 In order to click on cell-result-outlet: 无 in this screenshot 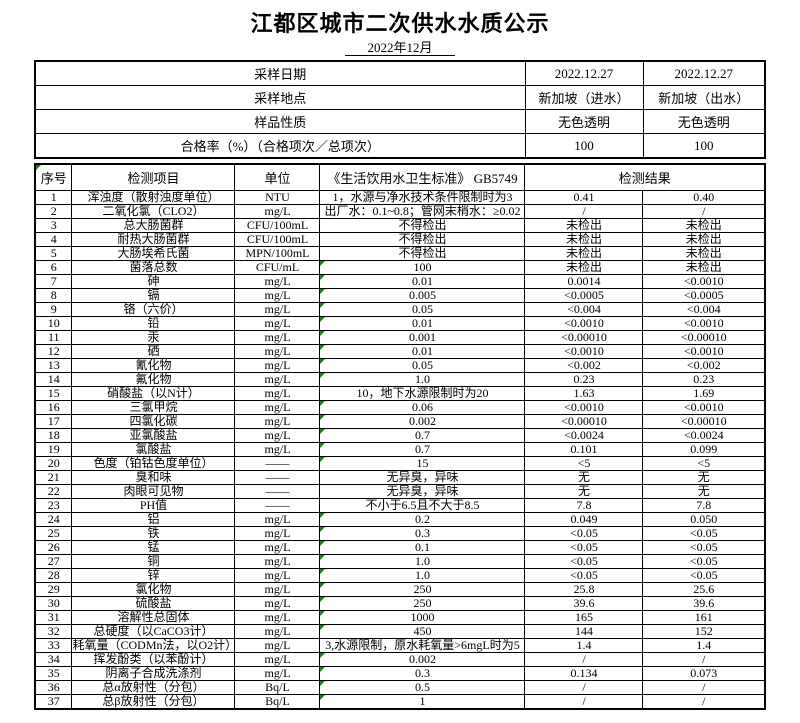, I will do `click(704, 477)`.